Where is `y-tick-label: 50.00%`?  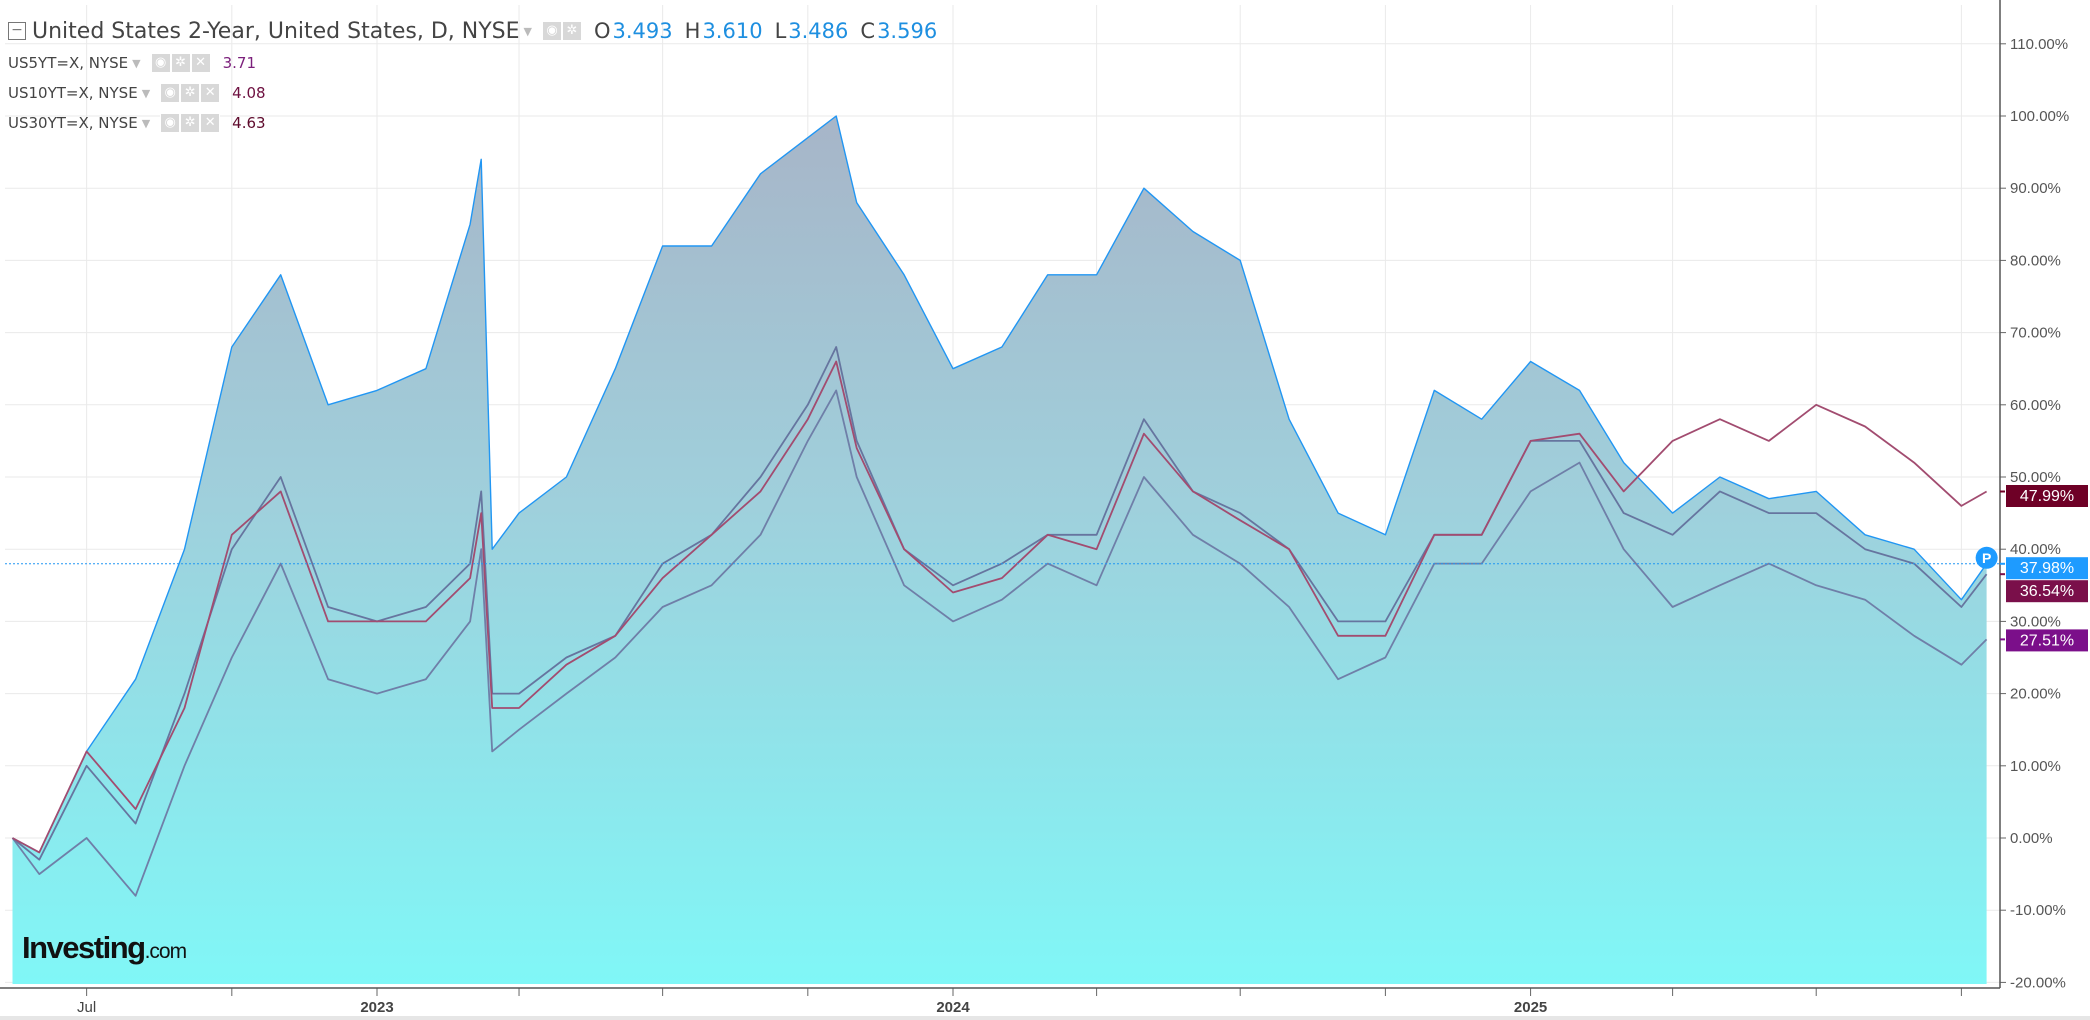
y-tick-label: 50.00% is located at coordinates (2035, 477).